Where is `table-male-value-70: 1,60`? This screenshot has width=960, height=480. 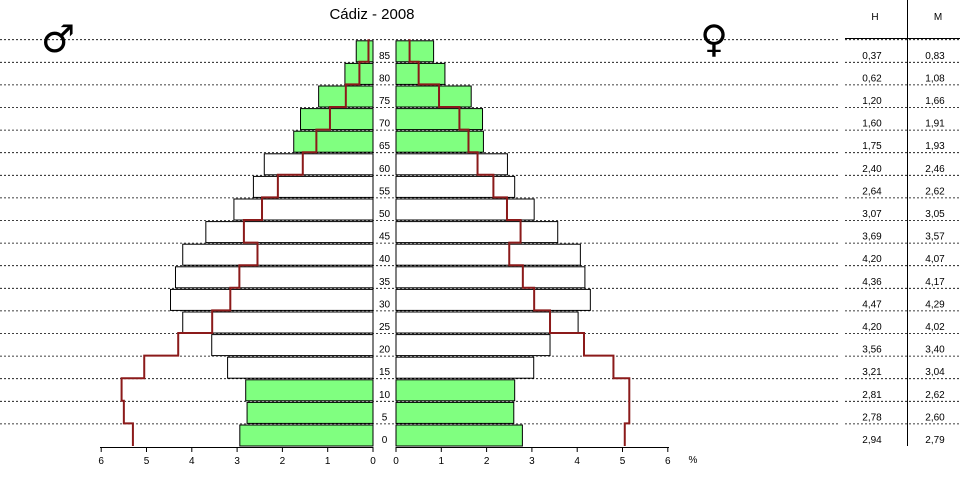 table-male-value-70: 1,60 is located at coordinates (872, 124).